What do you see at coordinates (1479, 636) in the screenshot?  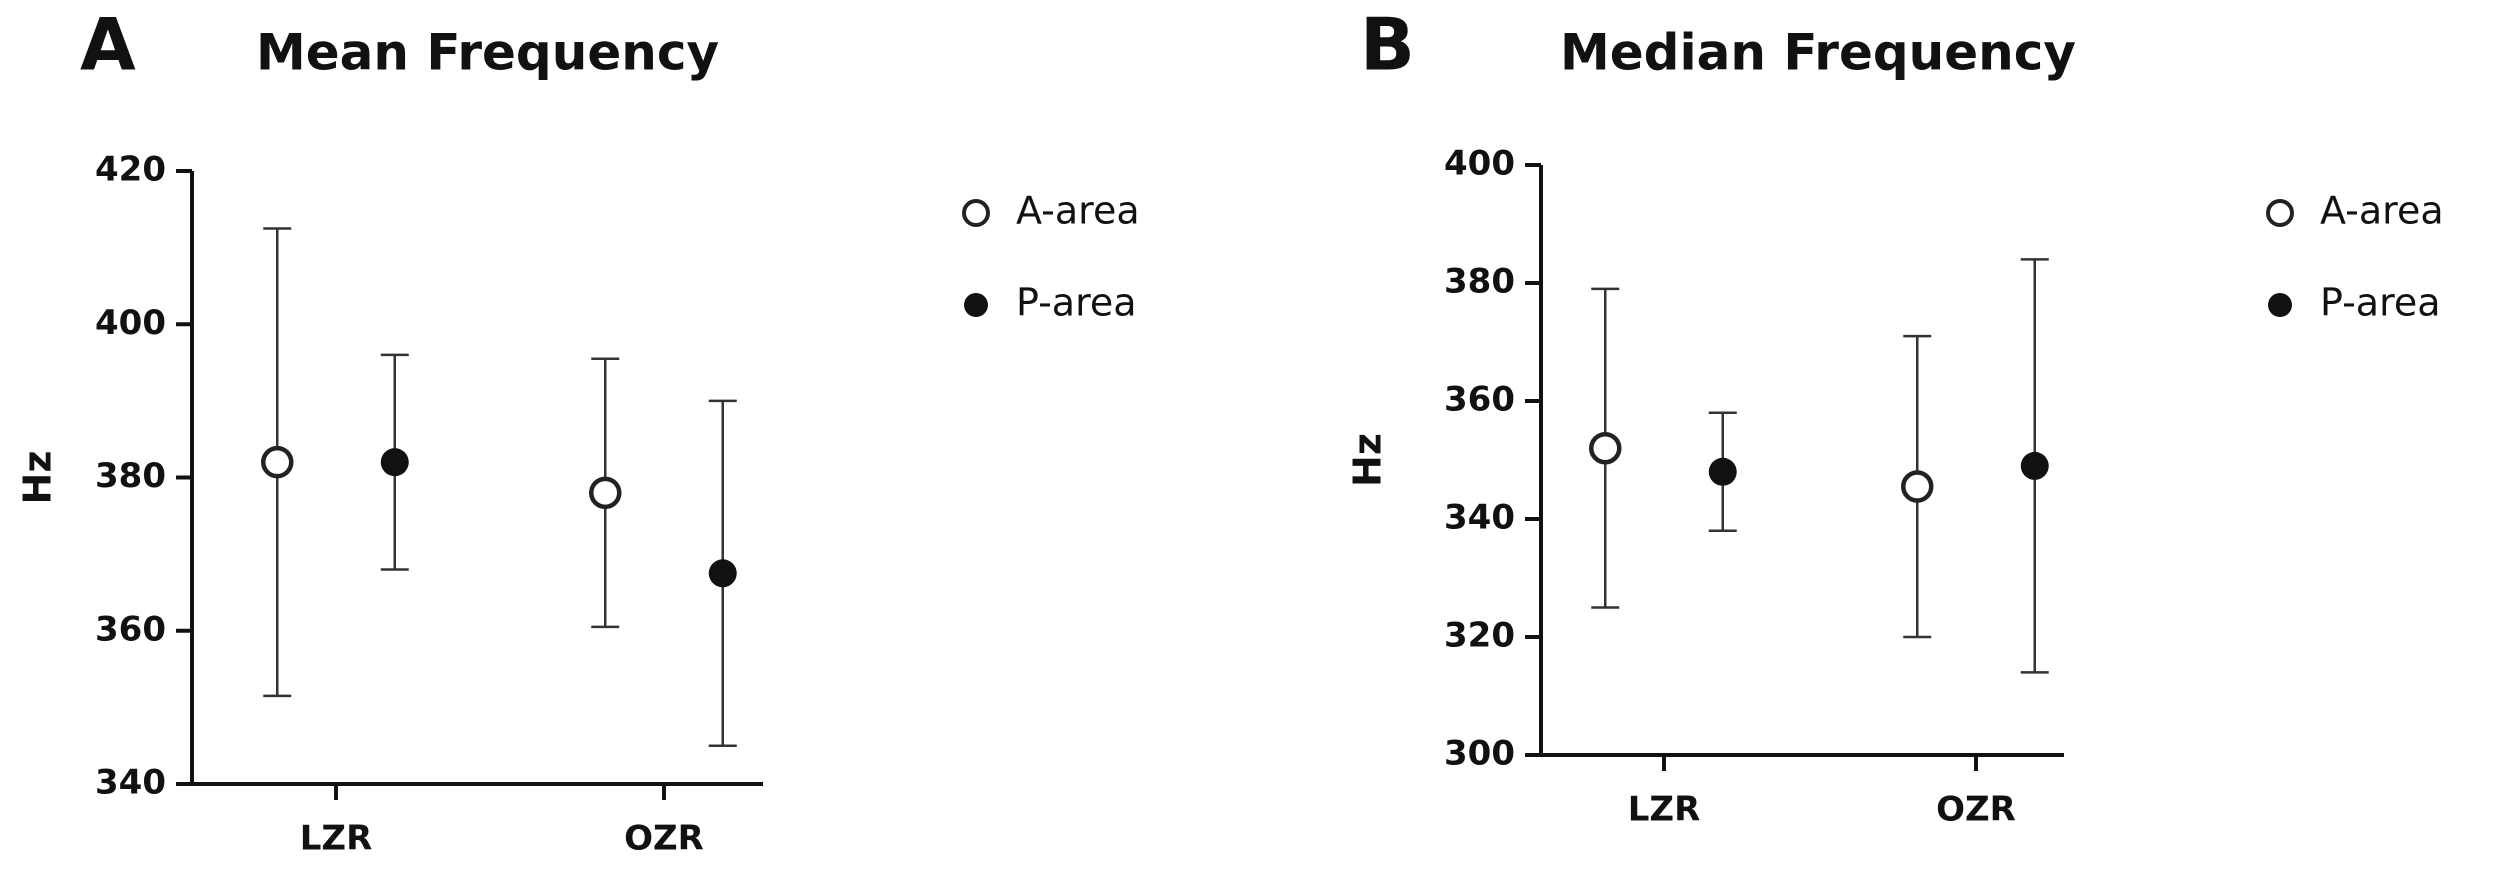 I see `y-tick-label: 320` at bounding box center [1479, 636].